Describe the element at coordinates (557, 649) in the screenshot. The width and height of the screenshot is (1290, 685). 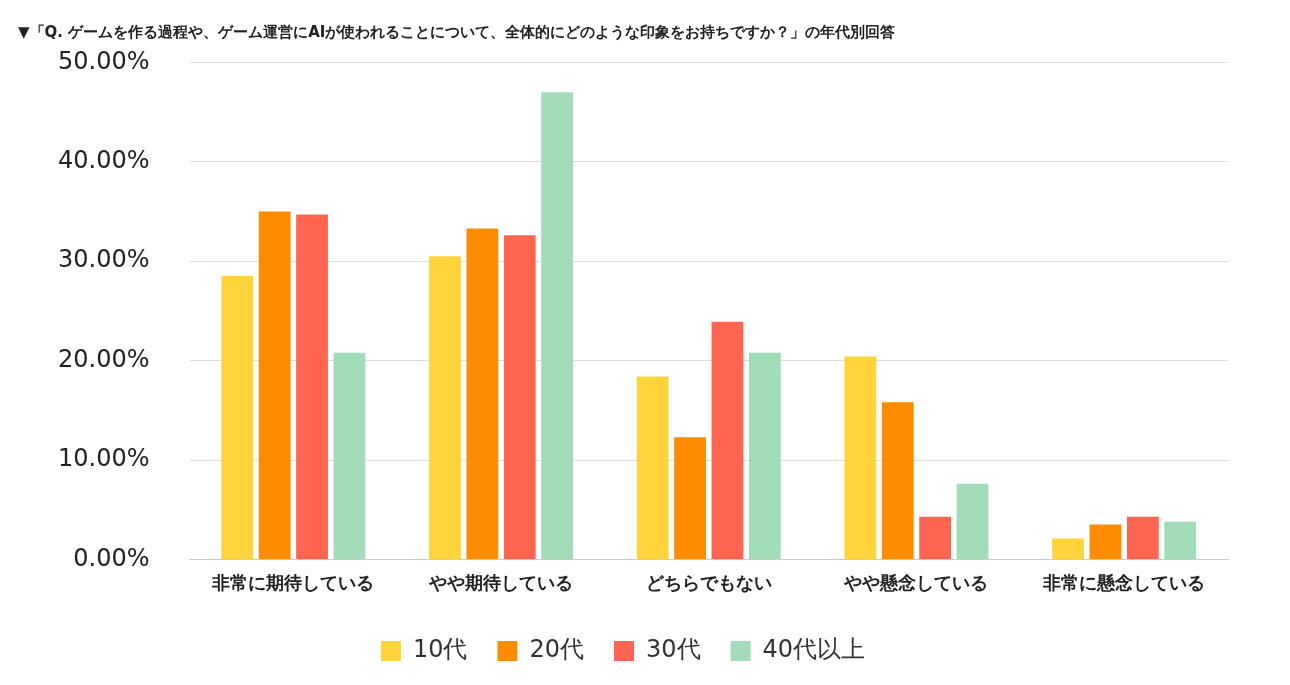
I see `legend-label: 20代` at that location.